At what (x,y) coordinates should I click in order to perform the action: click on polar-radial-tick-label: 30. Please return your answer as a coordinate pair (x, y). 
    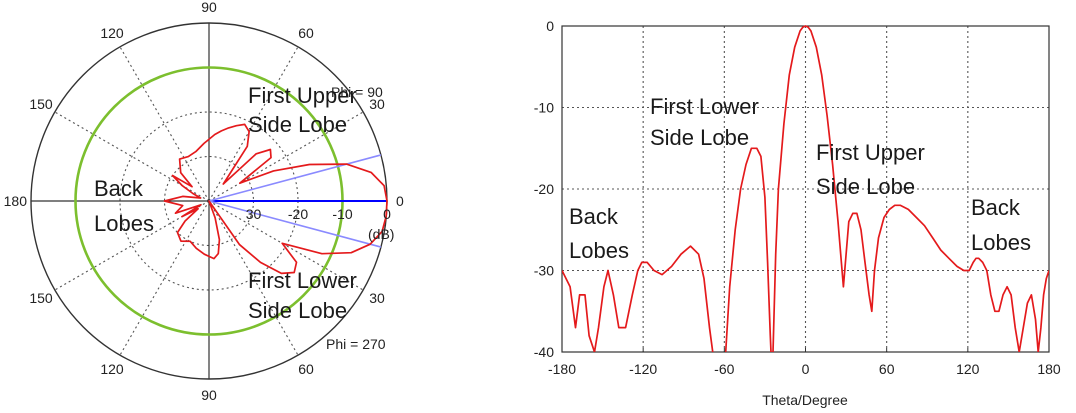
    Looking at the image, I should click on (254, 214).